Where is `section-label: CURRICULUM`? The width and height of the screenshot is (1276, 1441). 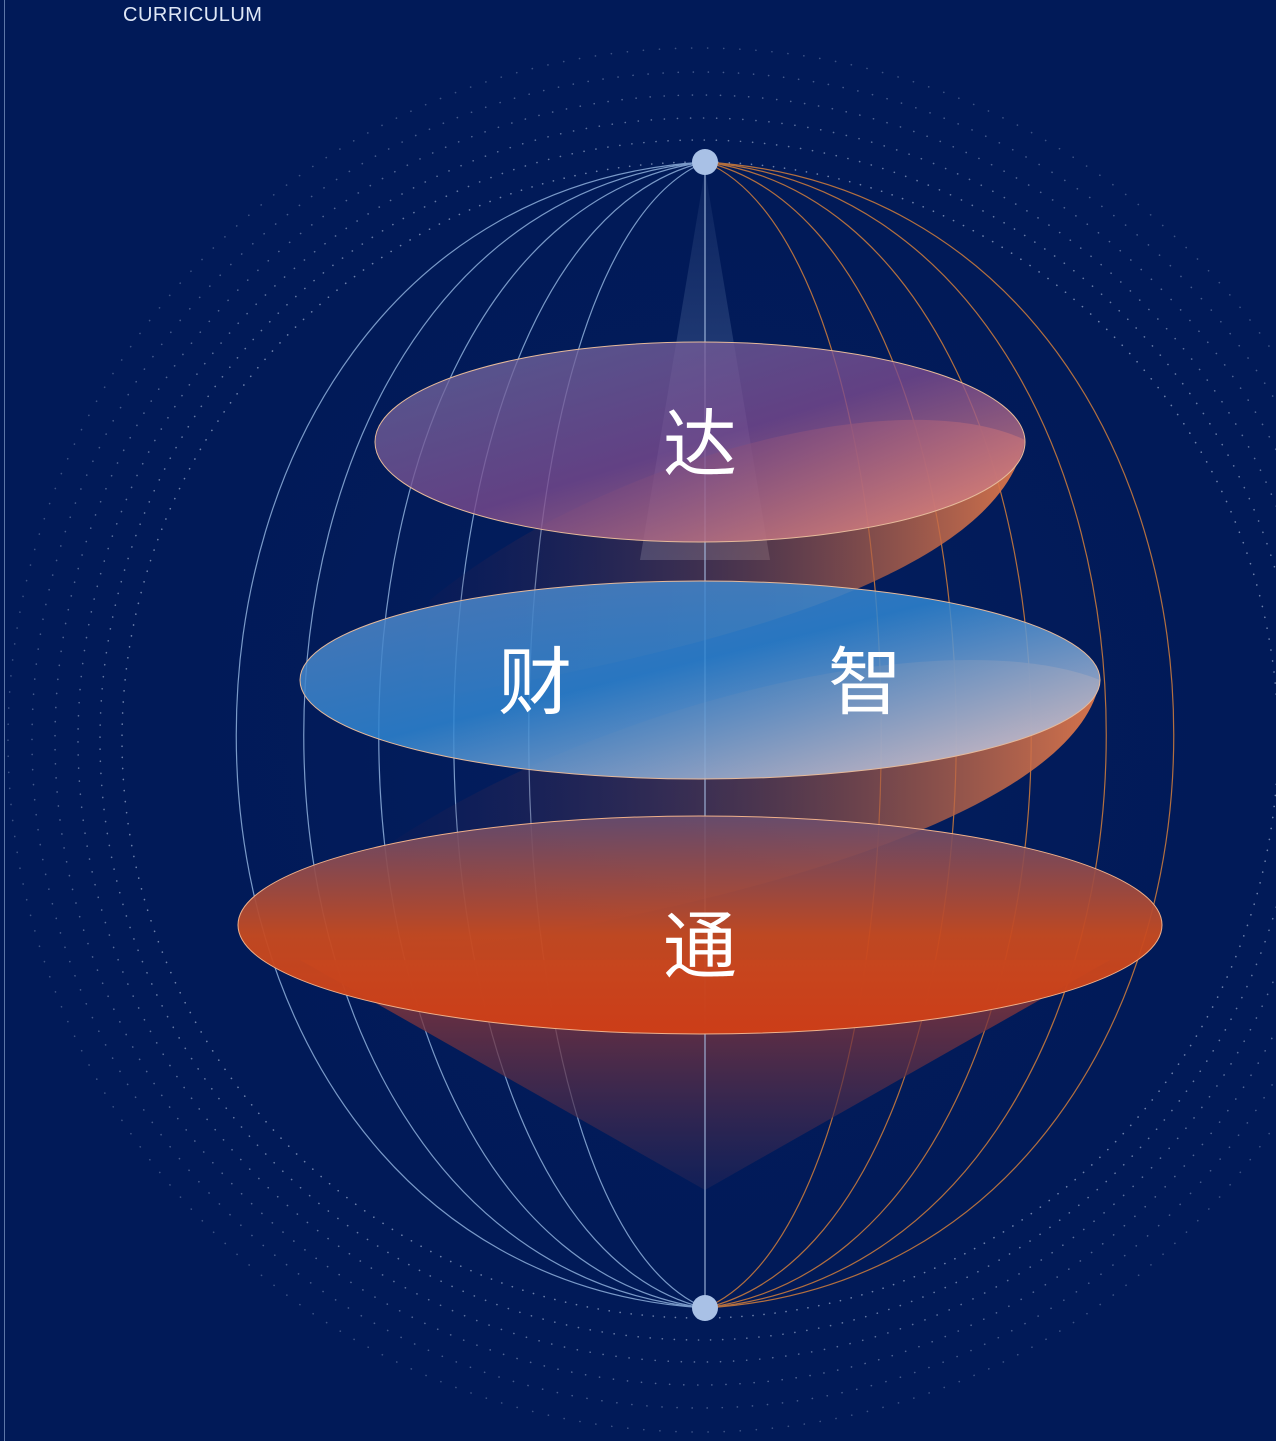
section-label: CURRICULUM is located at coordinates (193, 15).